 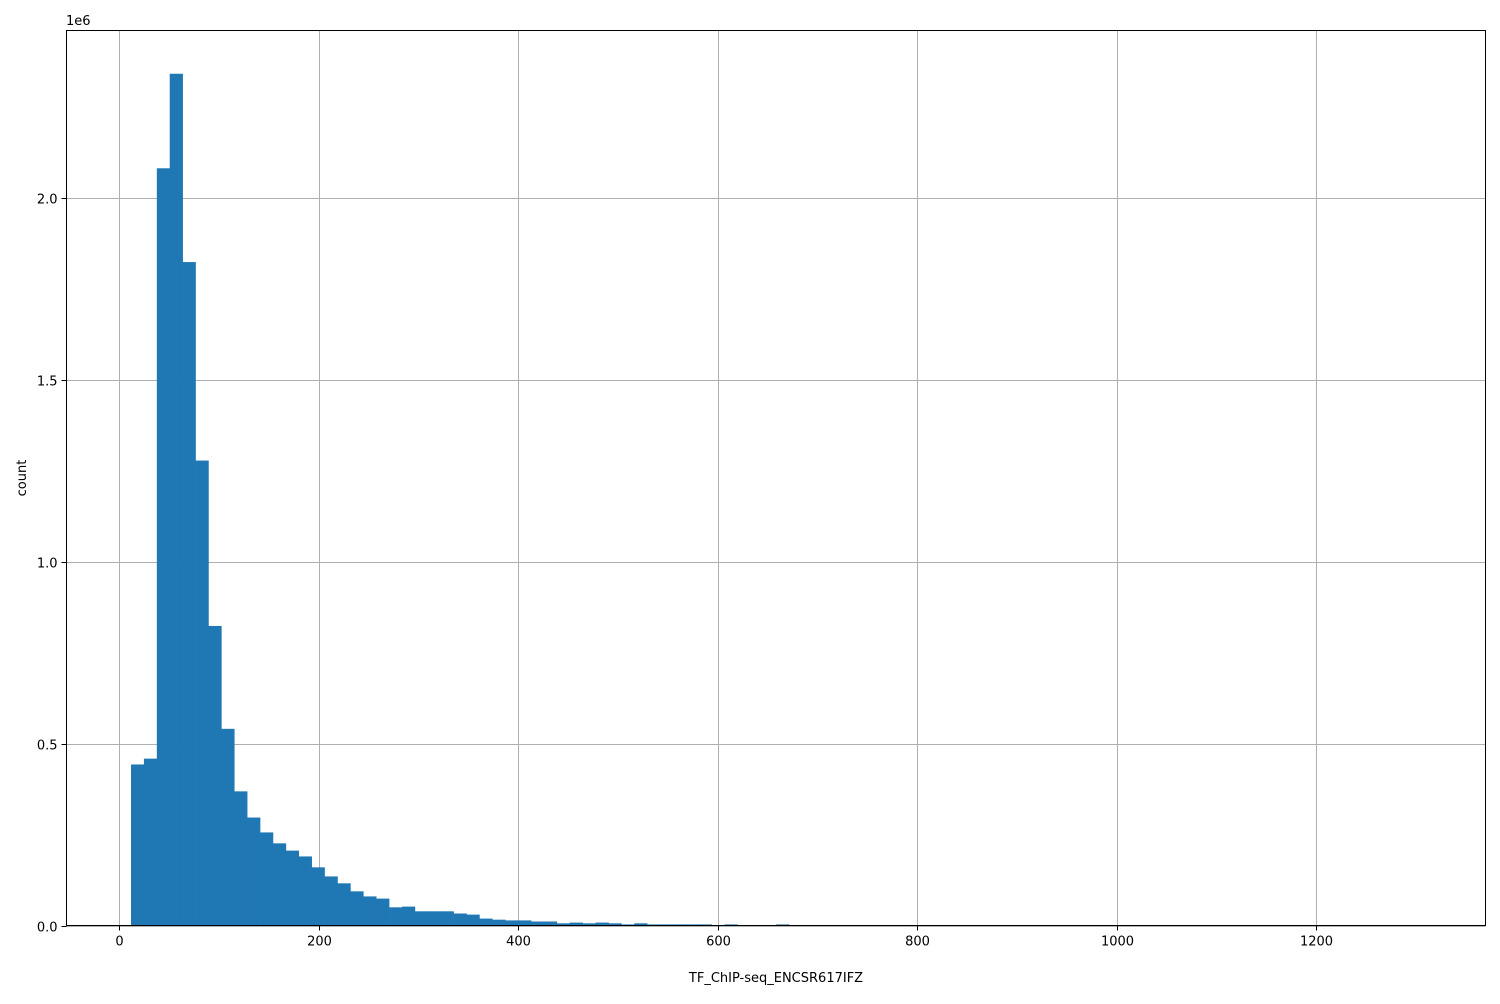 What do you see at coordinates (917, 942) in the screenshot?
I see `x-tick-label: 800` at bounding box center [917, 942].